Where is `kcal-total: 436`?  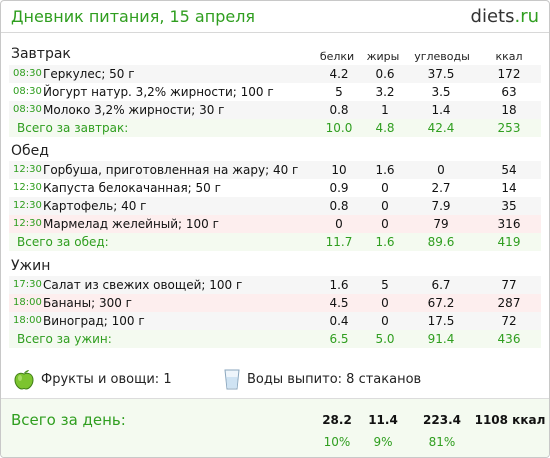 kcal-total: 436 is located at coordinates (509, 339).